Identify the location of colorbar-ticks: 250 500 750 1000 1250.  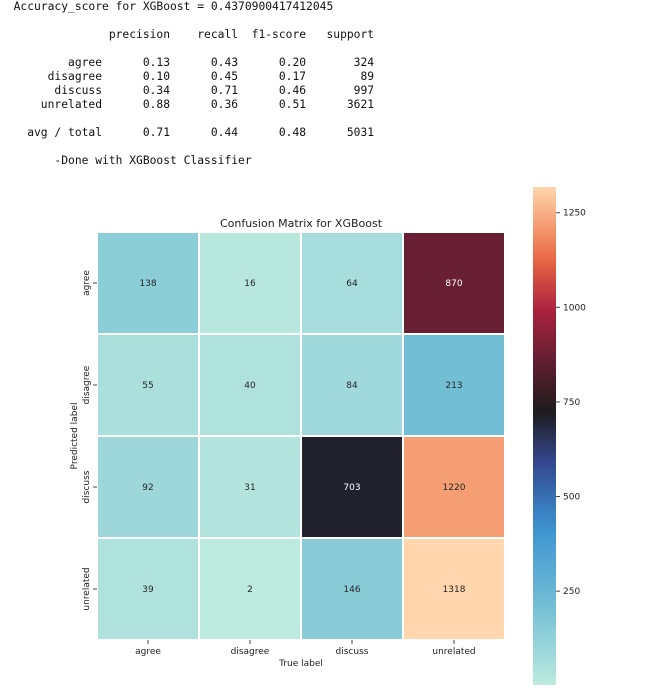
(571, 403).